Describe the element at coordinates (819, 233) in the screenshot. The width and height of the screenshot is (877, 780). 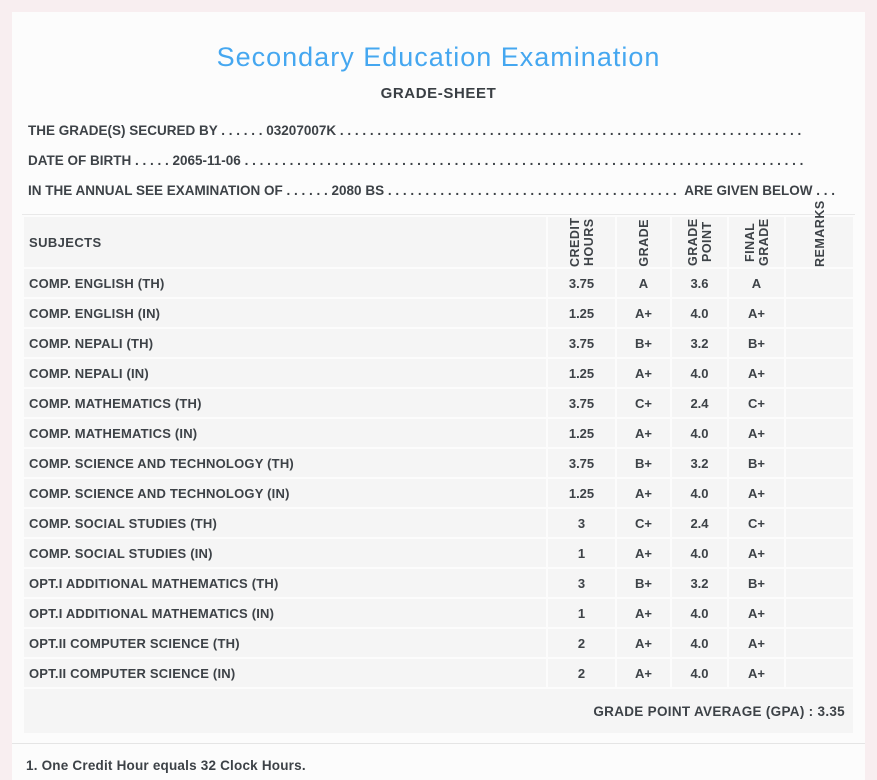
I see `remarks-column-header: REMARKS` at that location.